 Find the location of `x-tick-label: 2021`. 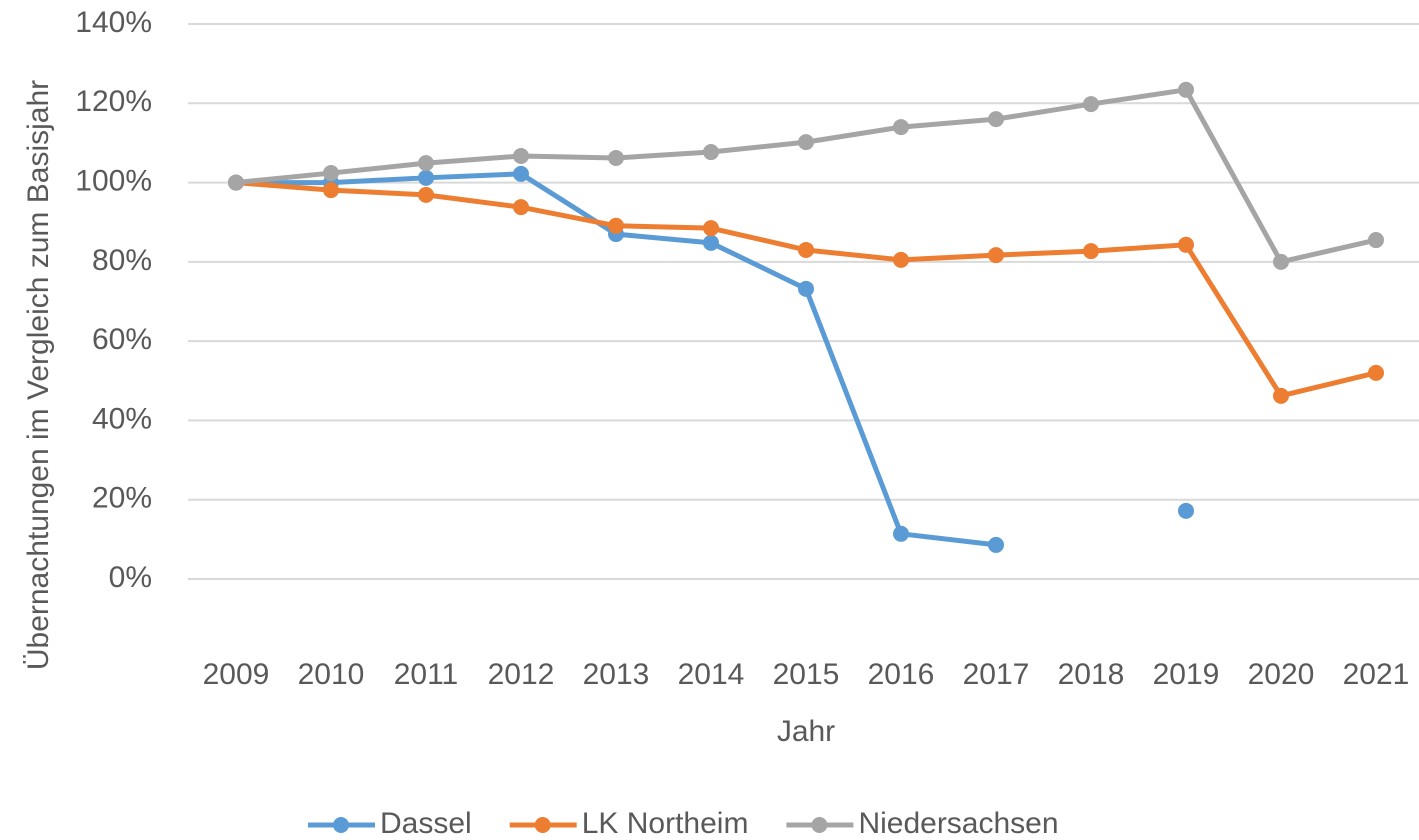

x-tick-label: 2021 is located at coordinates (1376, 674).